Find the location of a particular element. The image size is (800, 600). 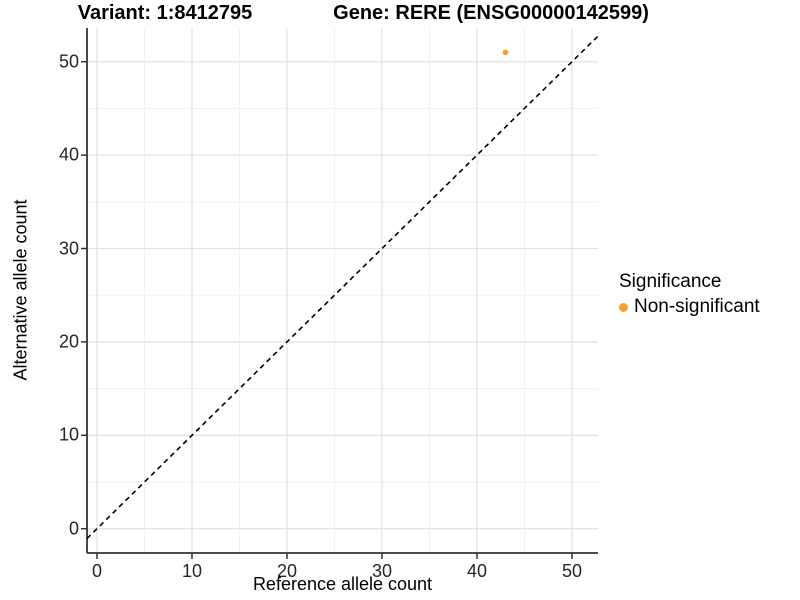

y-tick-label: 20 is located at coordinates (68, 341).